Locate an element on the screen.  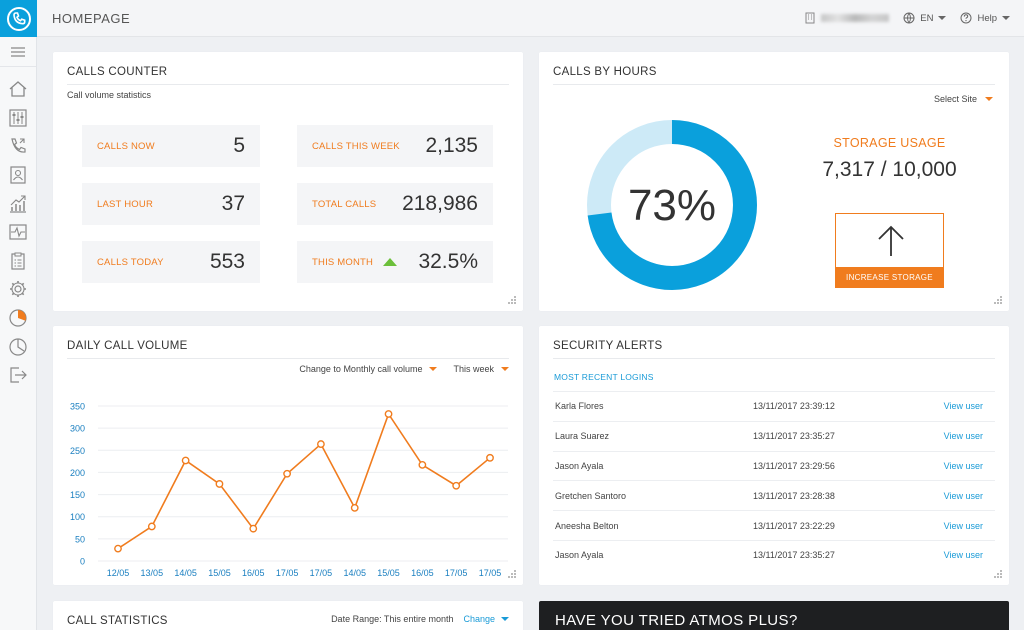
stat-this-month: THIS MONTH 32.5% is located at coordinates (395, 262).